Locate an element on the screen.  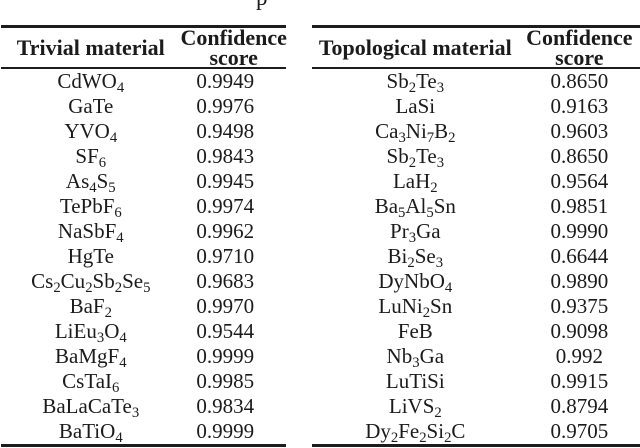
confidence-score-cell: 0.9976 is located at coordinates (225, 106).